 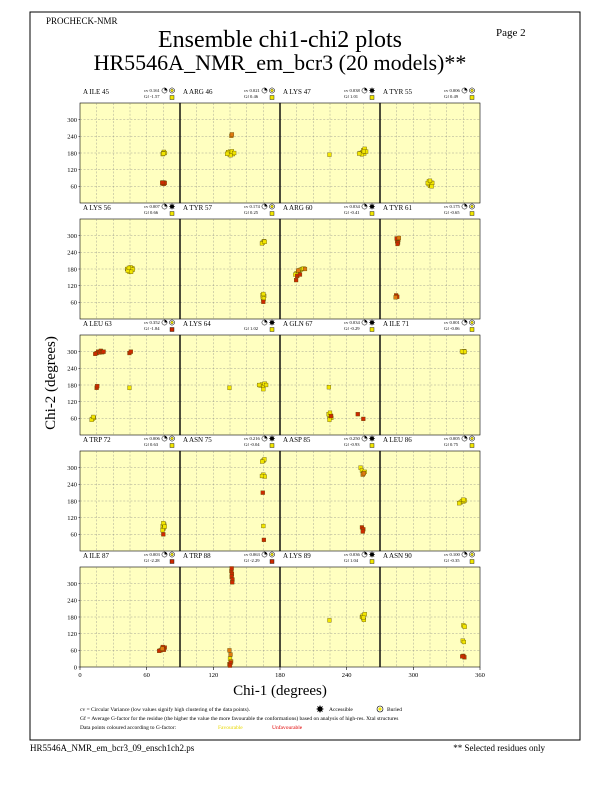 I want to click on gf-value: Gf 1.01, so click(x=351, y=96).